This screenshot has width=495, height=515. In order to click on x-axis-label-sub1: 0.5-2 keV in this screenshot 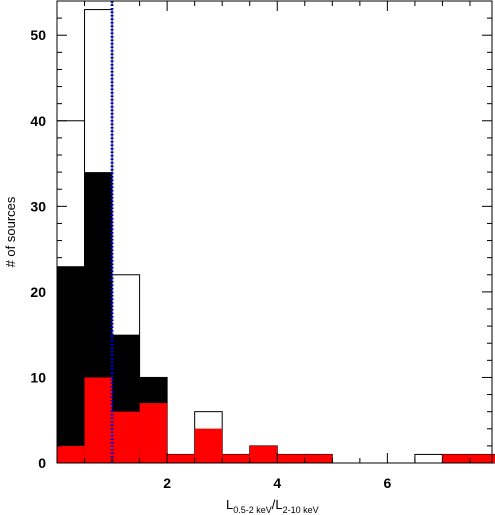, I will do `click(252, 510)`.